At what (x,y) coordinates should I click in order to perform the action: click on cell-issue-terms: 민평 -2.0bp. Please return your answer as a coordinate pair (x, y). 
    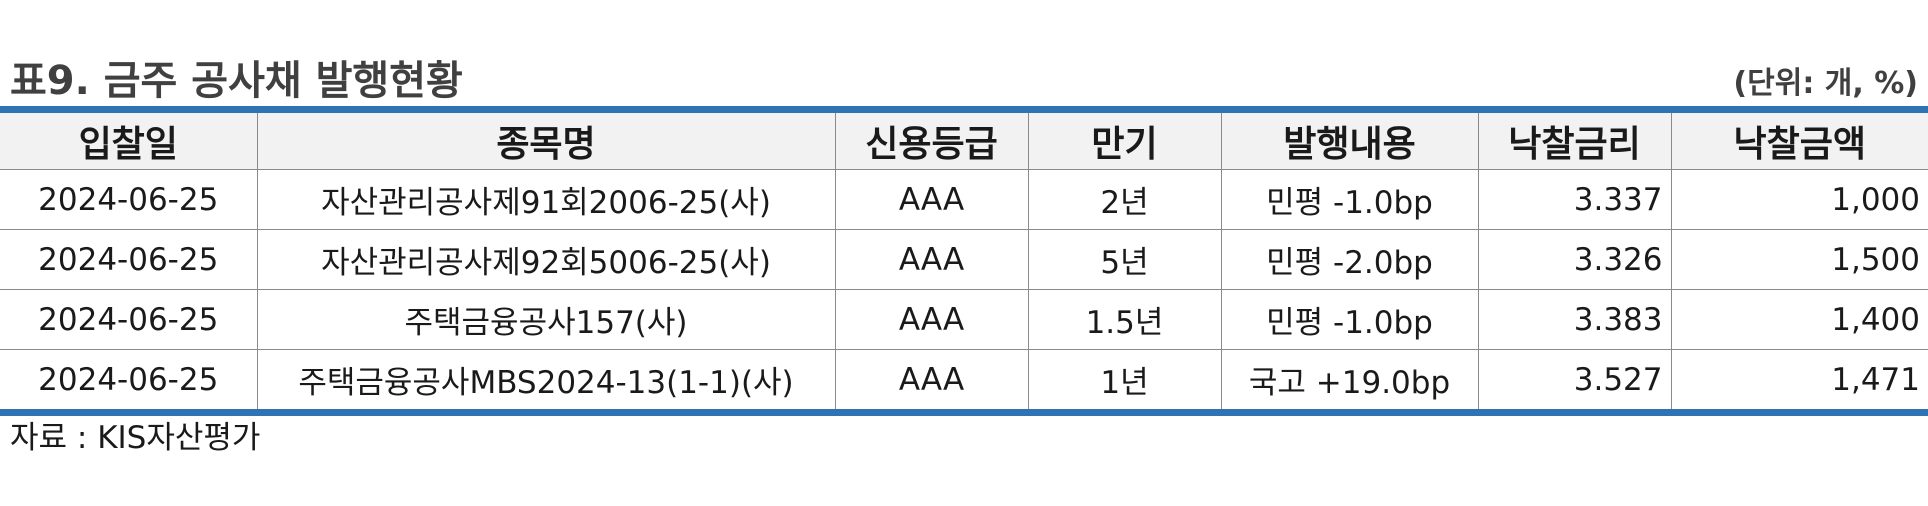
    Looking at the image, I should click on (1350, 259).